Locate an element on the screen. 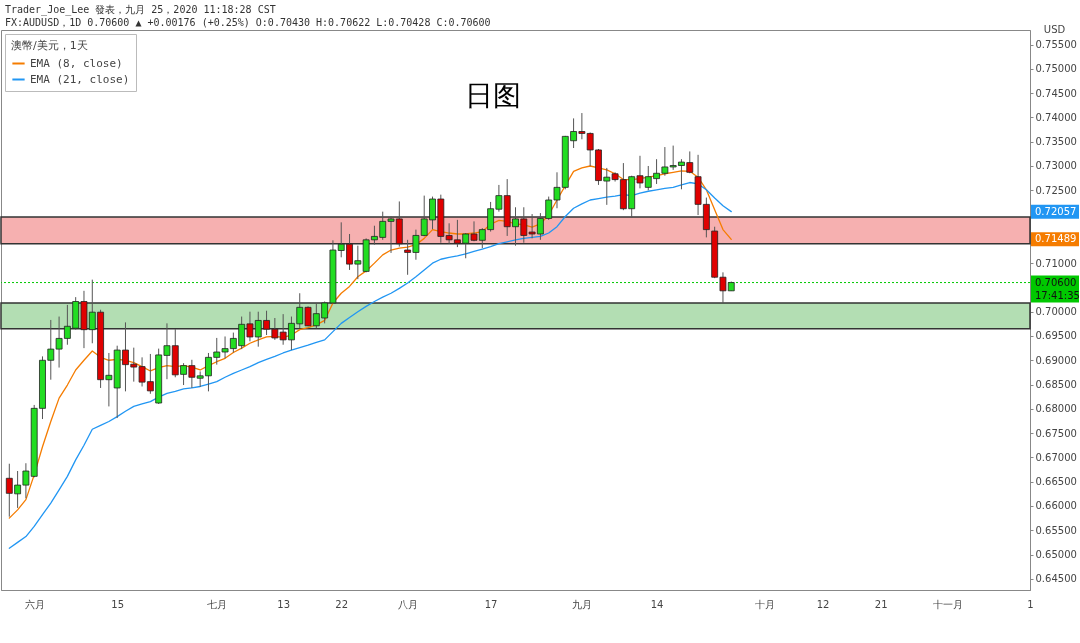  text: FX:AUDUSD，1D 0.70600 ▲ +0.00176 (+0.25%) O:0.70430 H:0.70622 L:0.70428 C:0.70600 is located at coordinates (248, 22).